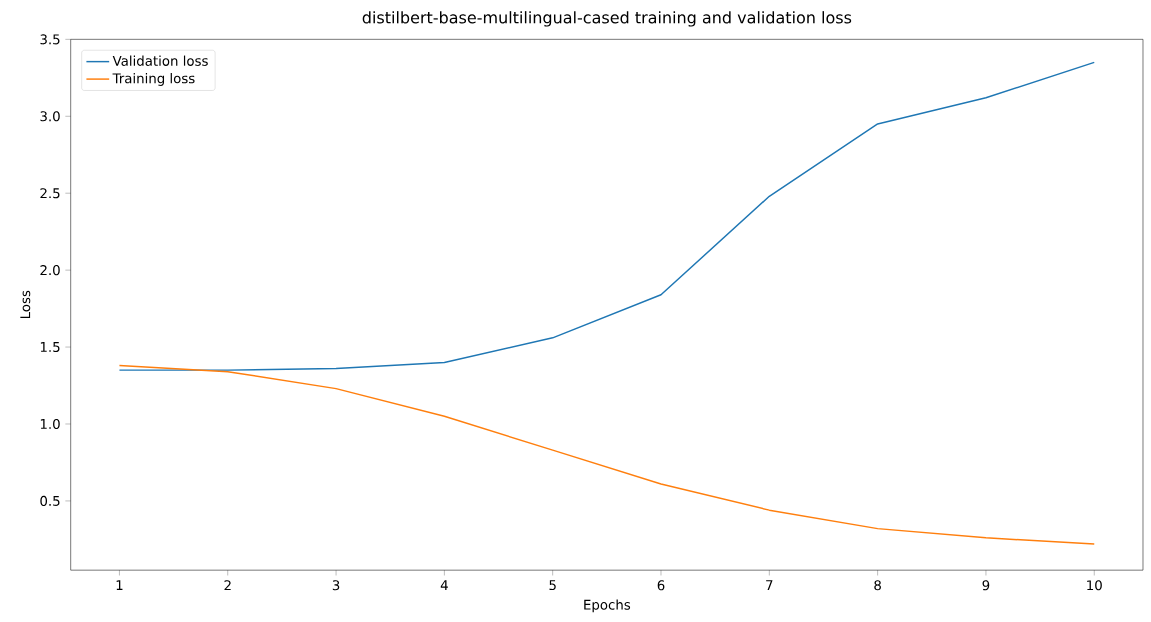 This screenshot has height=622, width=1151. Describe the element at coordinates (160, 60) in the screenshot. I see `legend-label: Validation loss` at that location.